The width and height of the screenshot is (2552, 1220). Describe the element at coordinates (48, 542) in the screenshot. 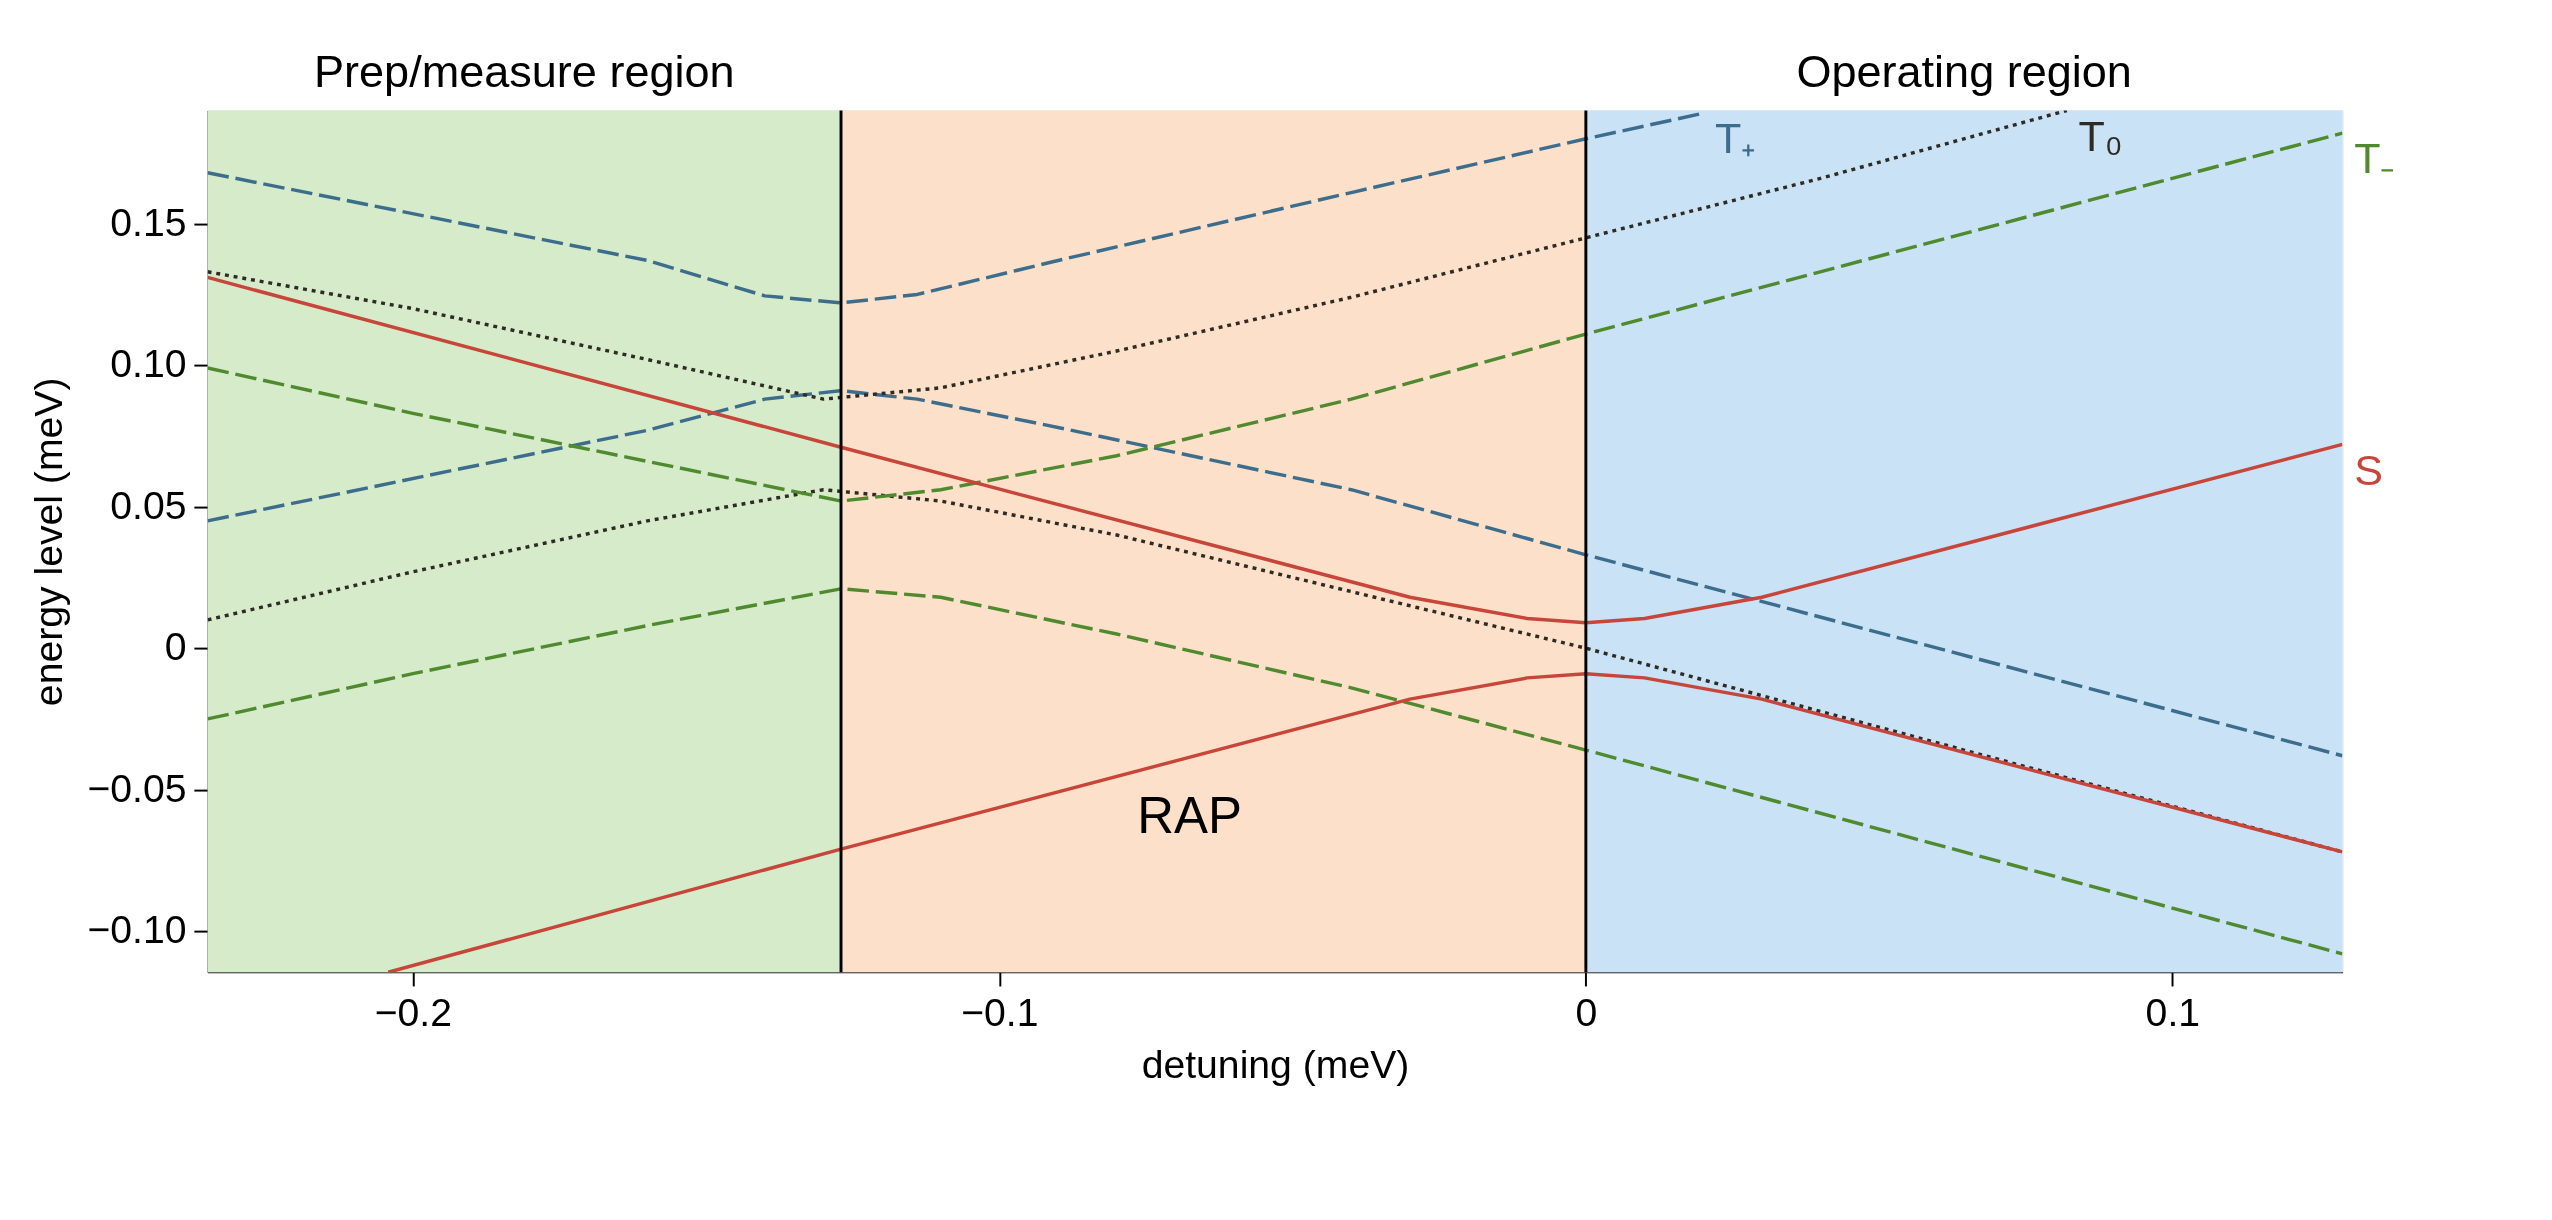

I see `y-axis-title: energy level (meV)` at that location.